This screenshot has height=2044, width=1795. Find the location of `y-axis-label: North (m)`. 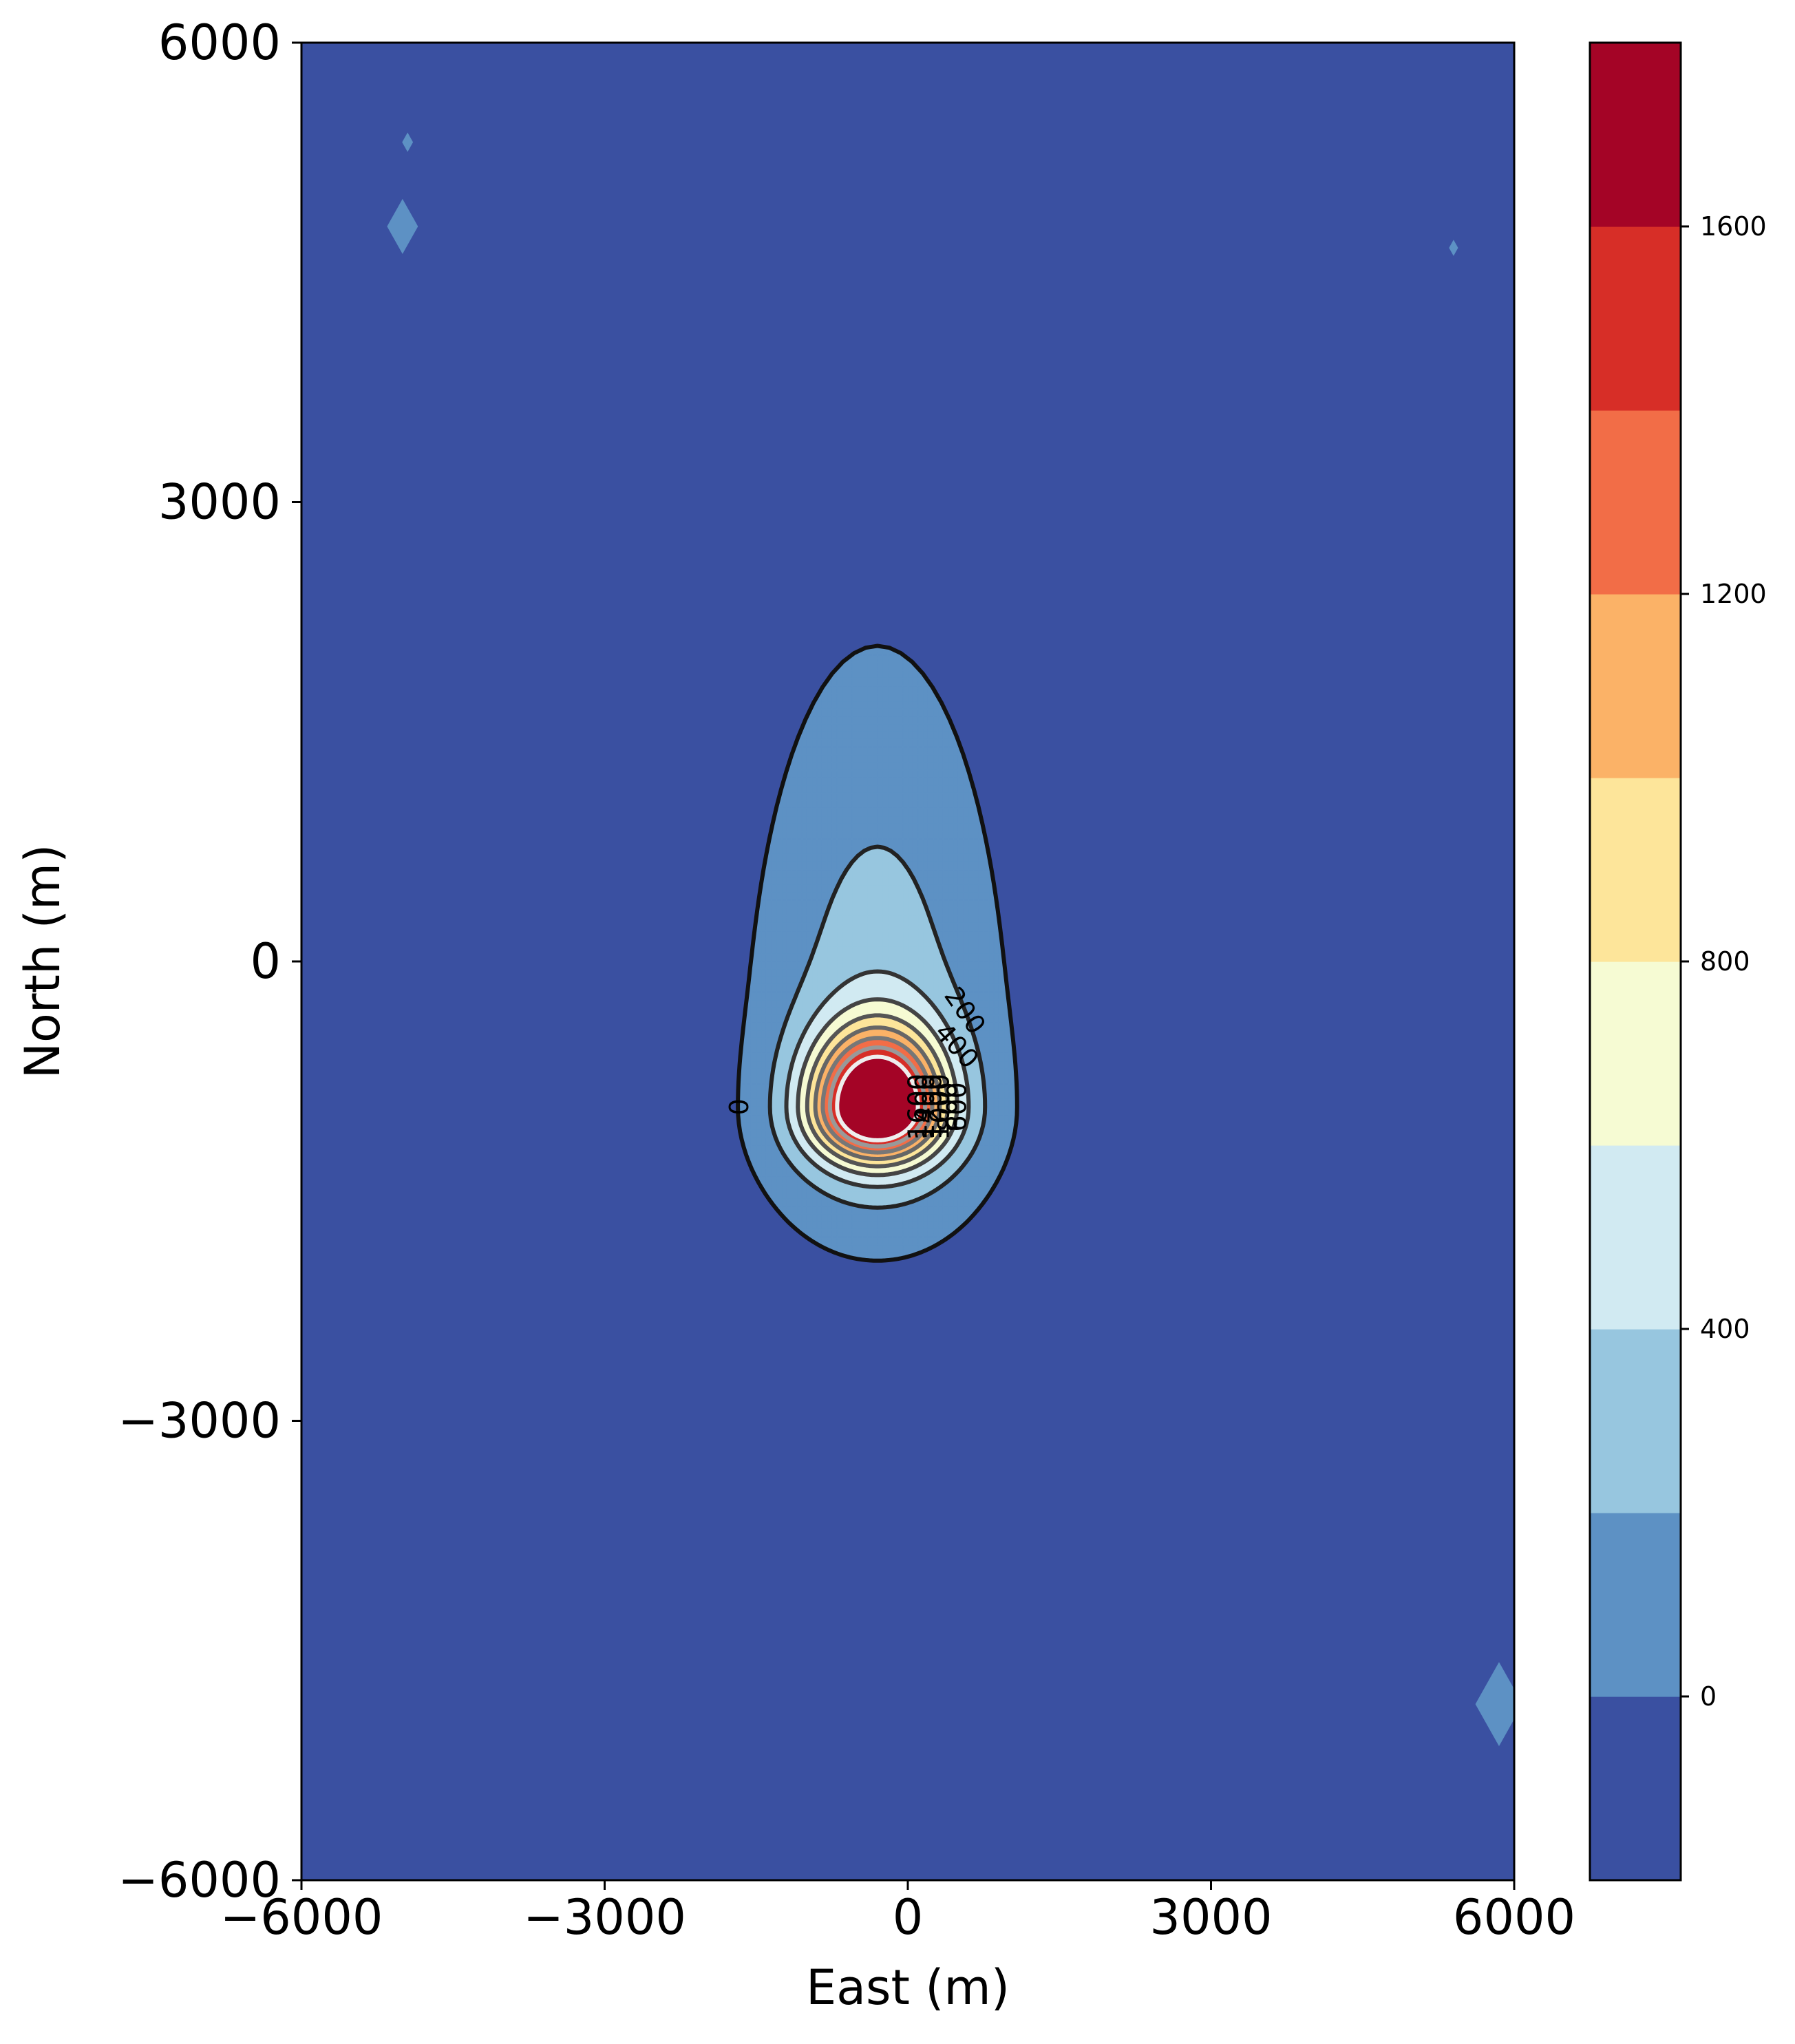

y-axis-label: North (m) is located at coordinates (42, 961).